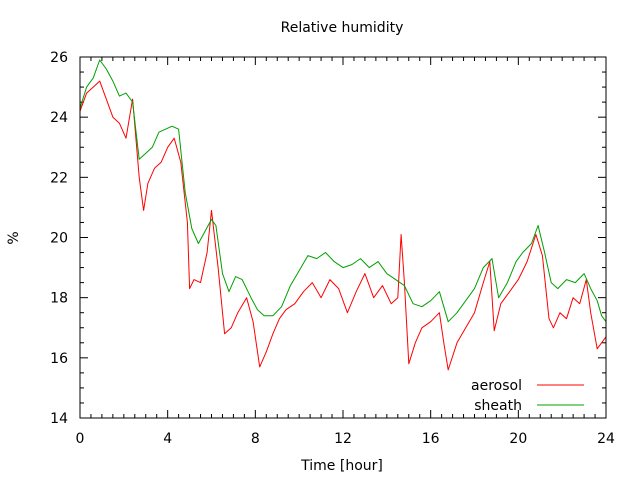 Image resolution: width=640 pixels, height=480 pixels. Describe the element at coordinates (14, 237) in the screenshot. I see `y-axis-label: %` at that location.